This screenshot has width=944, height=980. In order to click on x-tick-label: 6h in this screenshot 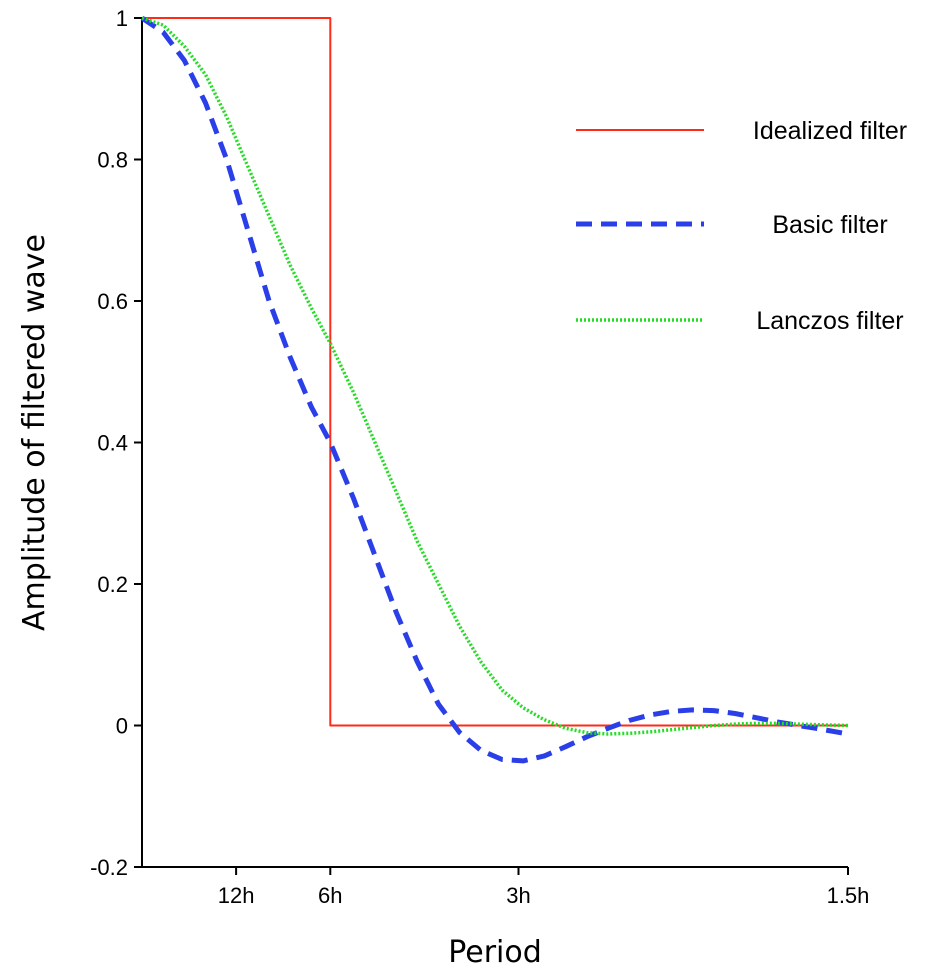, I will do `click(330, 895)`.